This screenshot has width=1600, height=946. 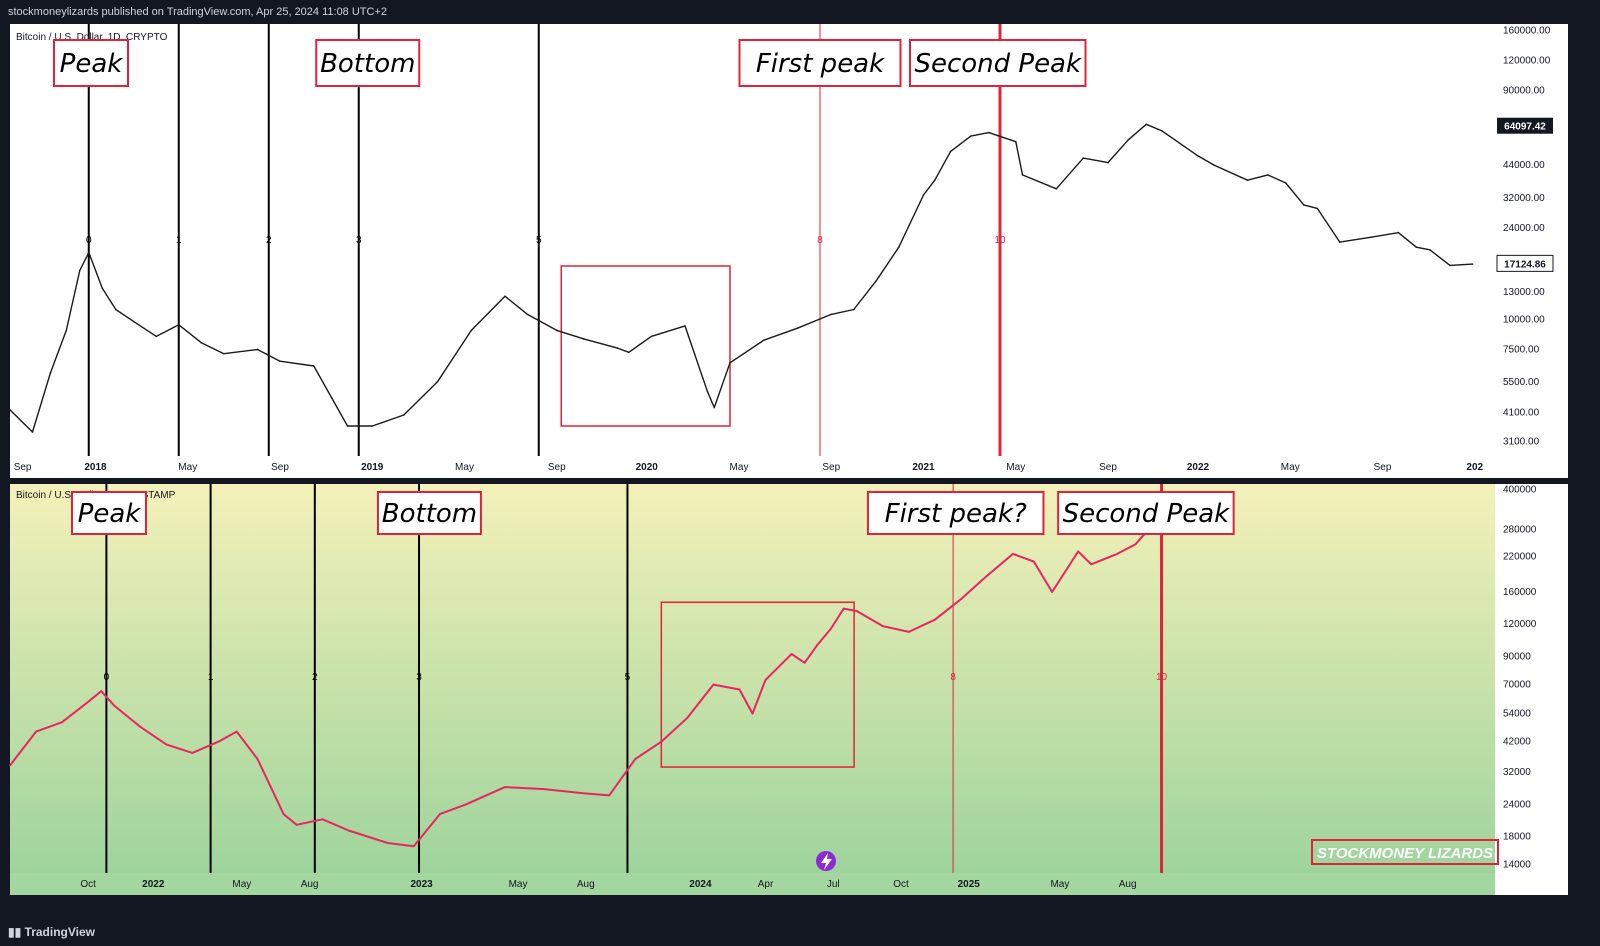 I want to click on time-tick-label: Apr, so click(x=766, y=884).